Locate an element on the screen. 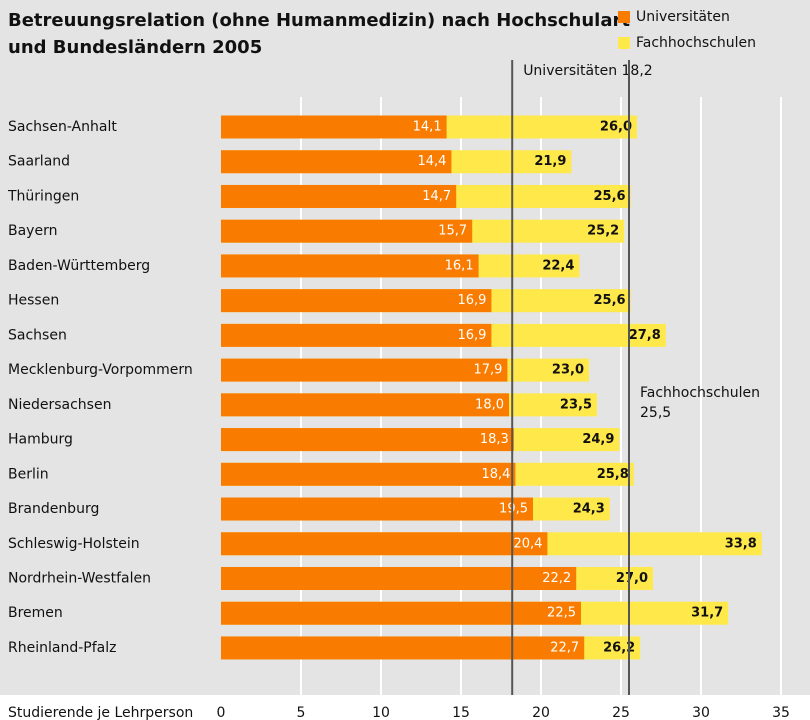  x-tick-label: 15 is located at coordinates (461, 712).